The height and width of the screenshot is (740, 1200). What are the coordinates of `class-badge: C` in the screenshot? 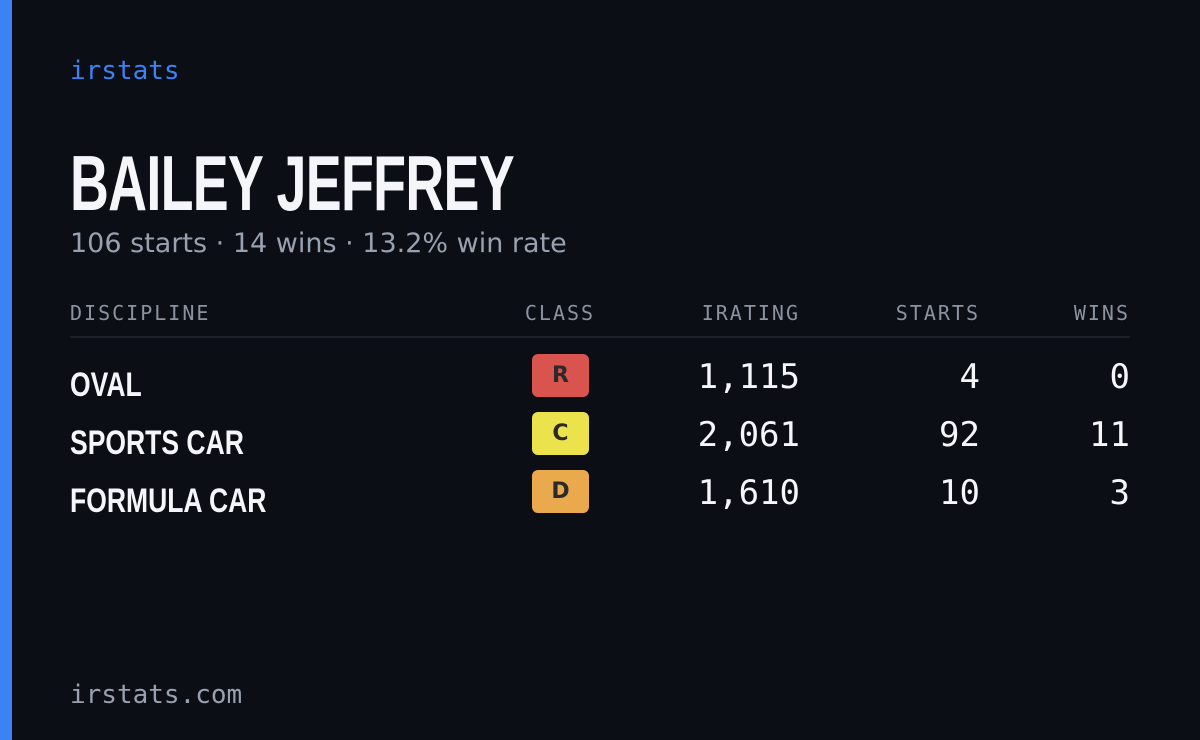 It's located at (560, 433).